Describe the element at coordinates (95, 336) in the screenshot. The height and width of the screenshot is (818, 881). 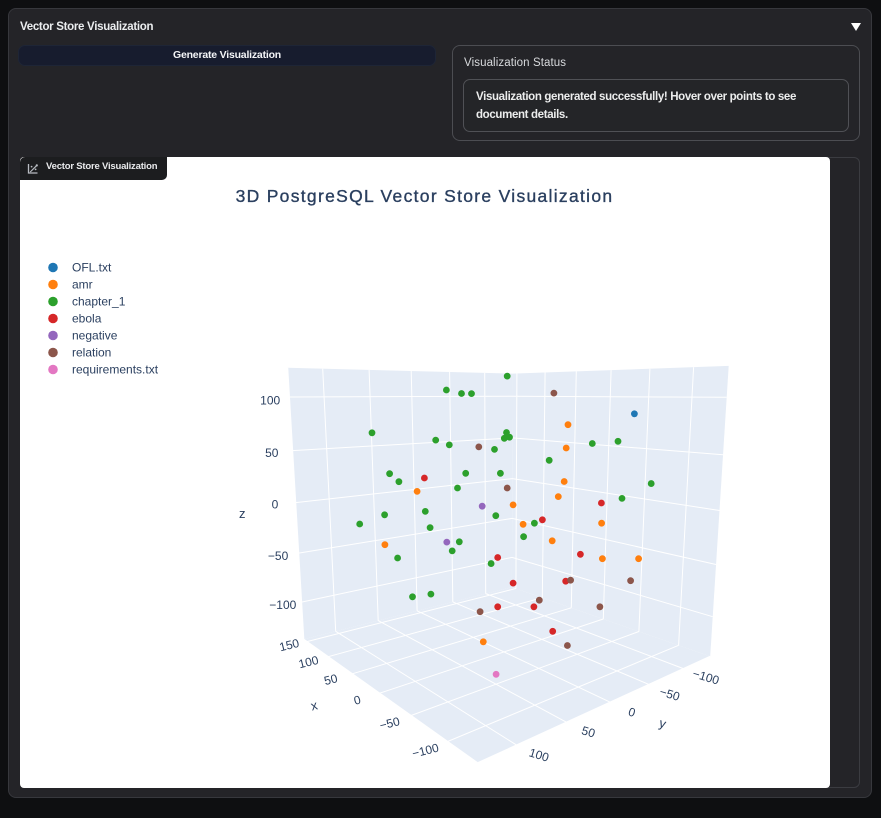
I see `svg-text: negative` at that location.